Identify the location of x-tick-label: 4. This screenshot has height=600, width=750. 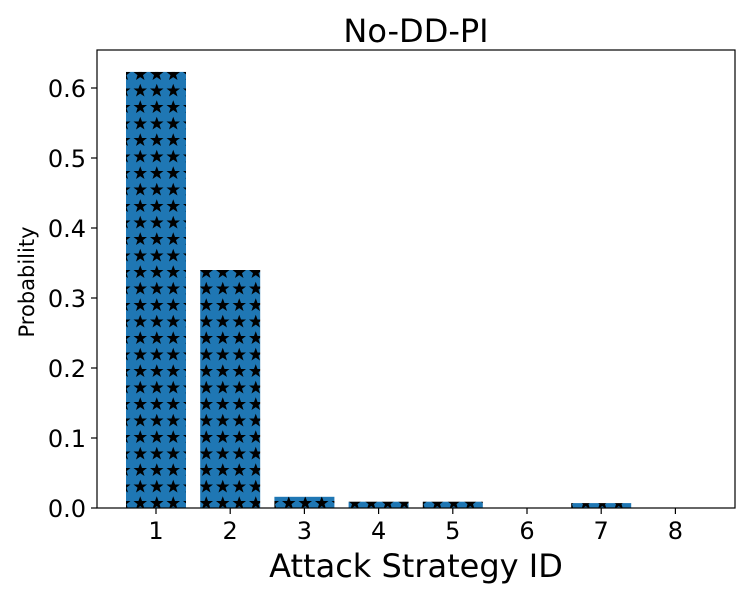
(378, 531).